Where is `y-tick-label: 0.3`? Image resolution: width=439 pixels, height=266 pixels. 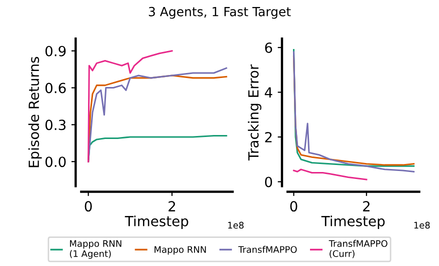 y-tick-label: 0.3 is located at coordinates (55, 125).